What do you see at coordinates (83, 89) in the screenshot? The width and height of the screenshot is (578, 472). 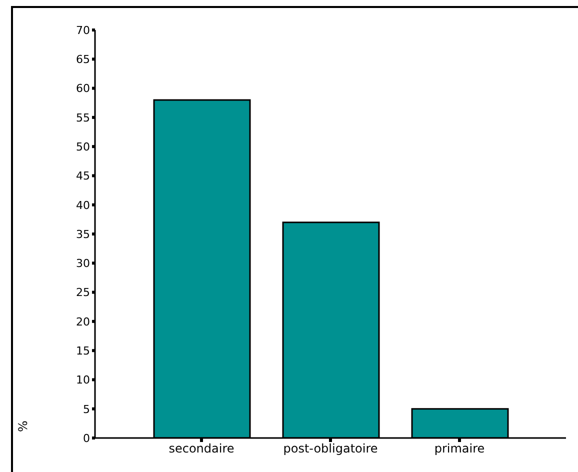 I see `y-tick-label: 60` at bounding box center [83, 89].